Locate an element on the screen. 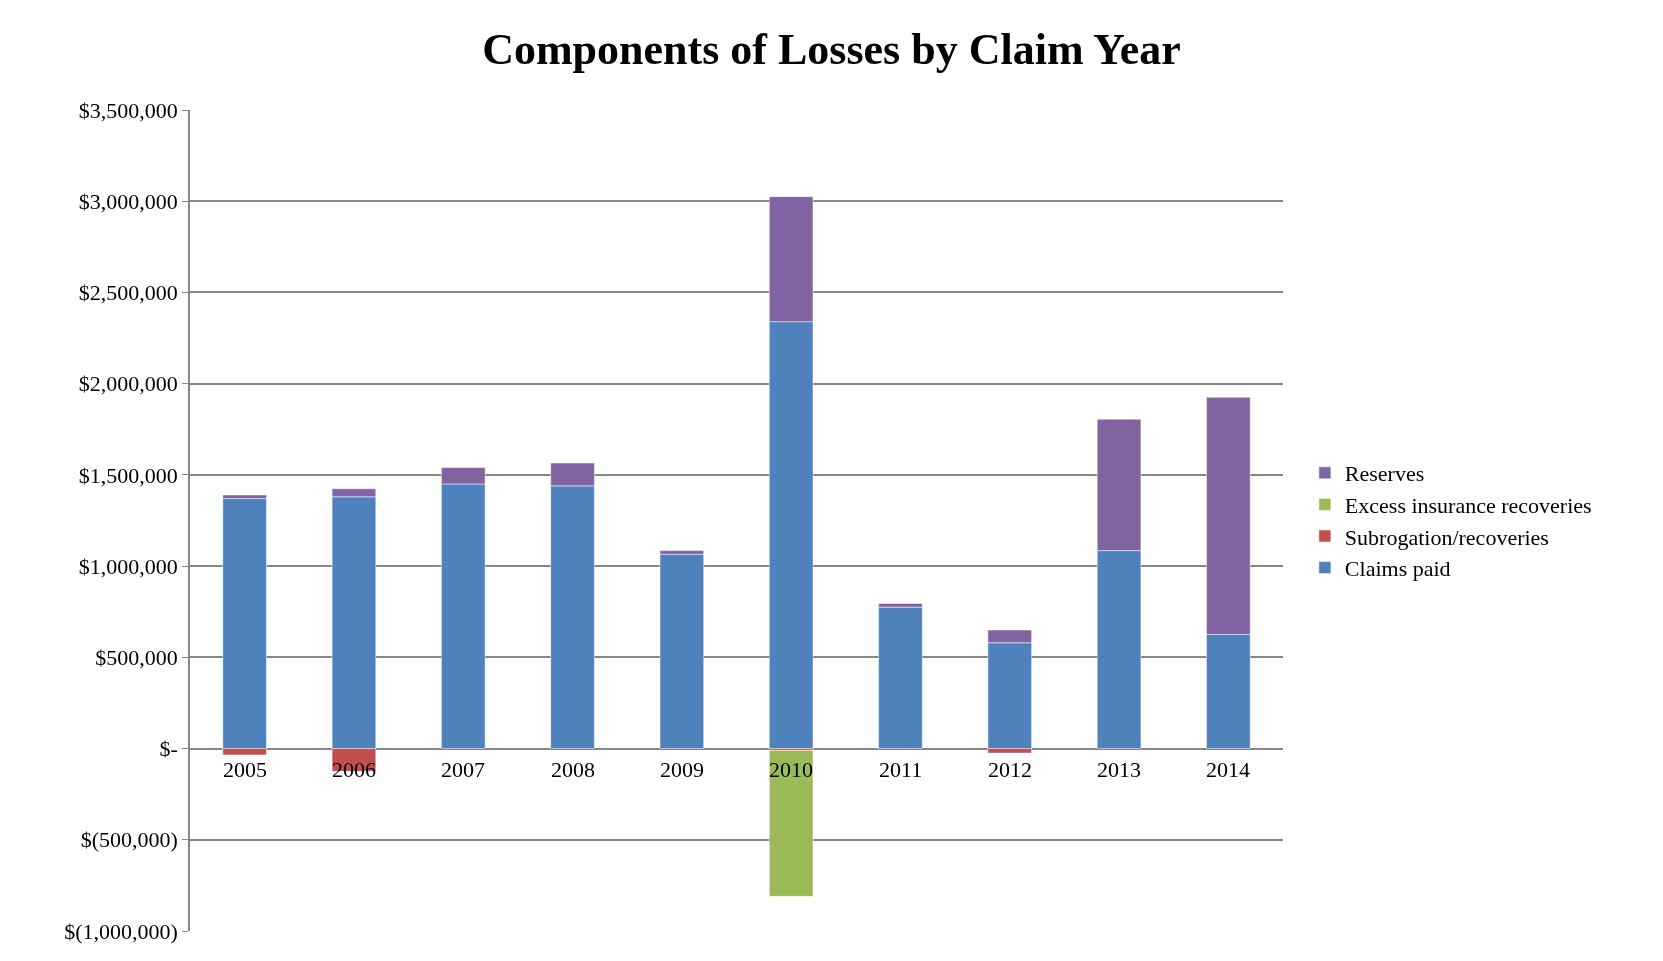 This screenshot has width=1663, height=961. y-tick-label: $(500,000) is located at coordinates (129, 840).